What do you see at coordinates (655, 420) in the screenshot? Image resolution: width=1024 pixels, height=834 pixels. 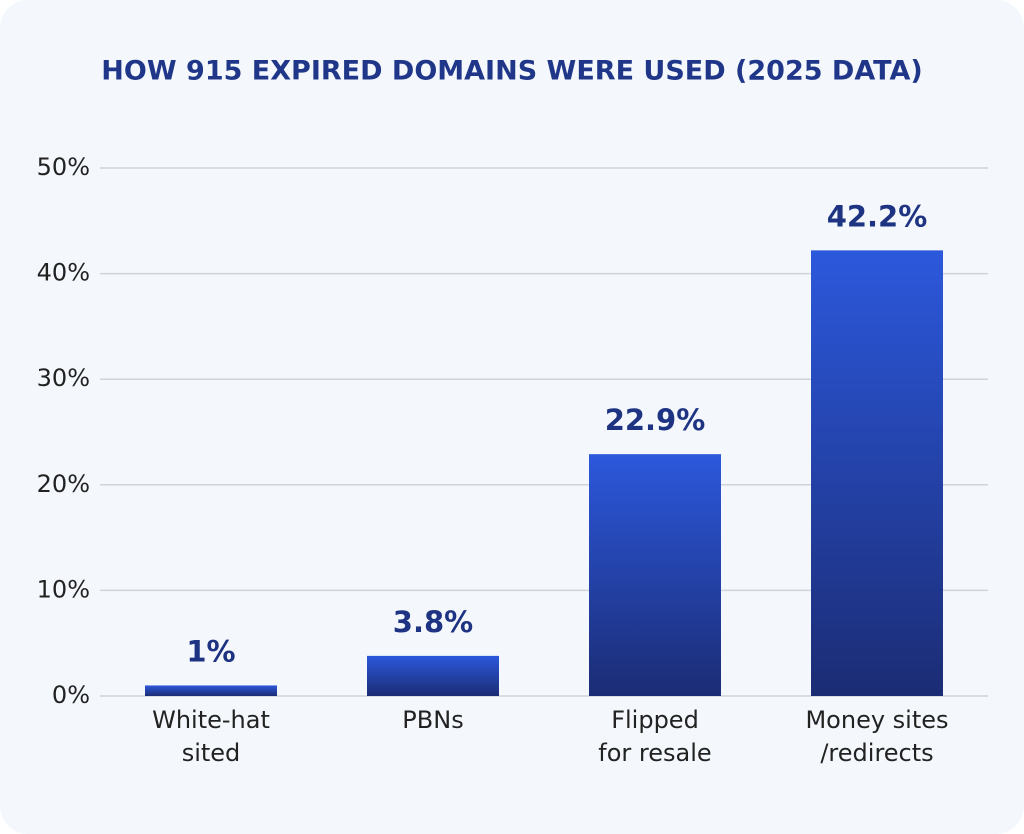 I see `value-label: 22.9%` at bounding box center [655, 420].